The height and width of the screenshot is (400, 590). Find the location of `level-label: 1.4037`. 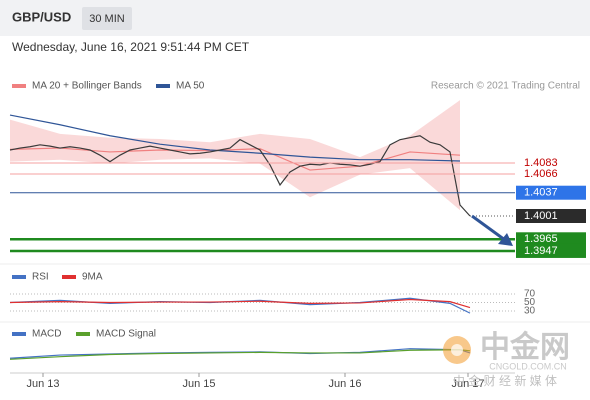

level-label: 1.4037 is located at coordinates (541, 193).